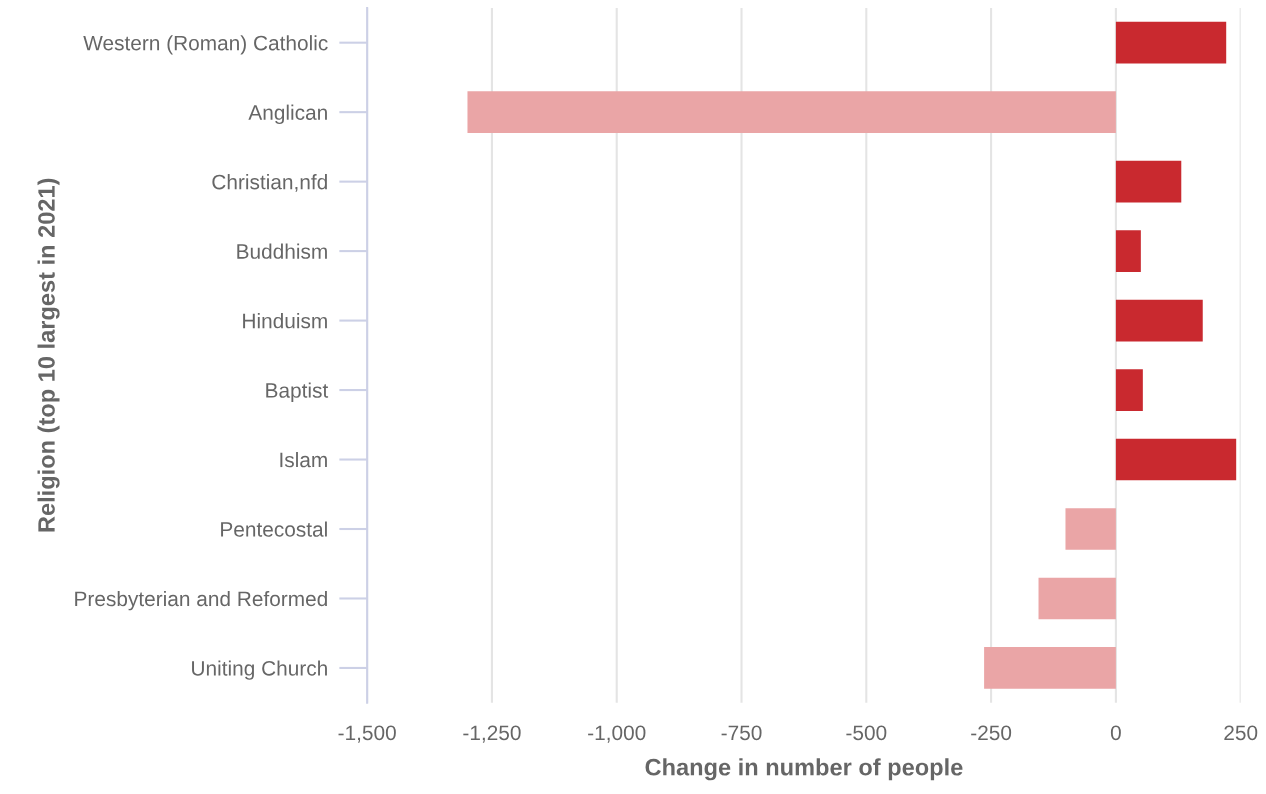 This screenshot has height=794, width=1266. What do you see at coordinates (287, 114) in the screenshot?
I see `y-tick-label: Anglican` at bounding box center [287, 114].